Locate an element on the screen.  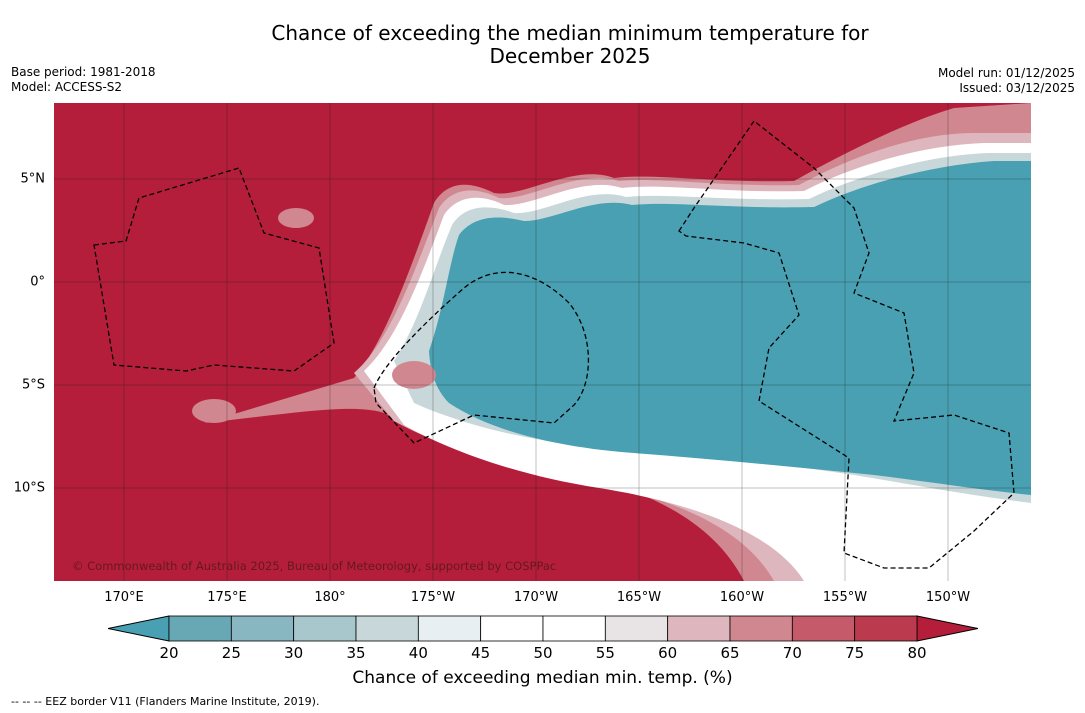
colorbar-tick-25: 25 is located at coordinates (231, 653).